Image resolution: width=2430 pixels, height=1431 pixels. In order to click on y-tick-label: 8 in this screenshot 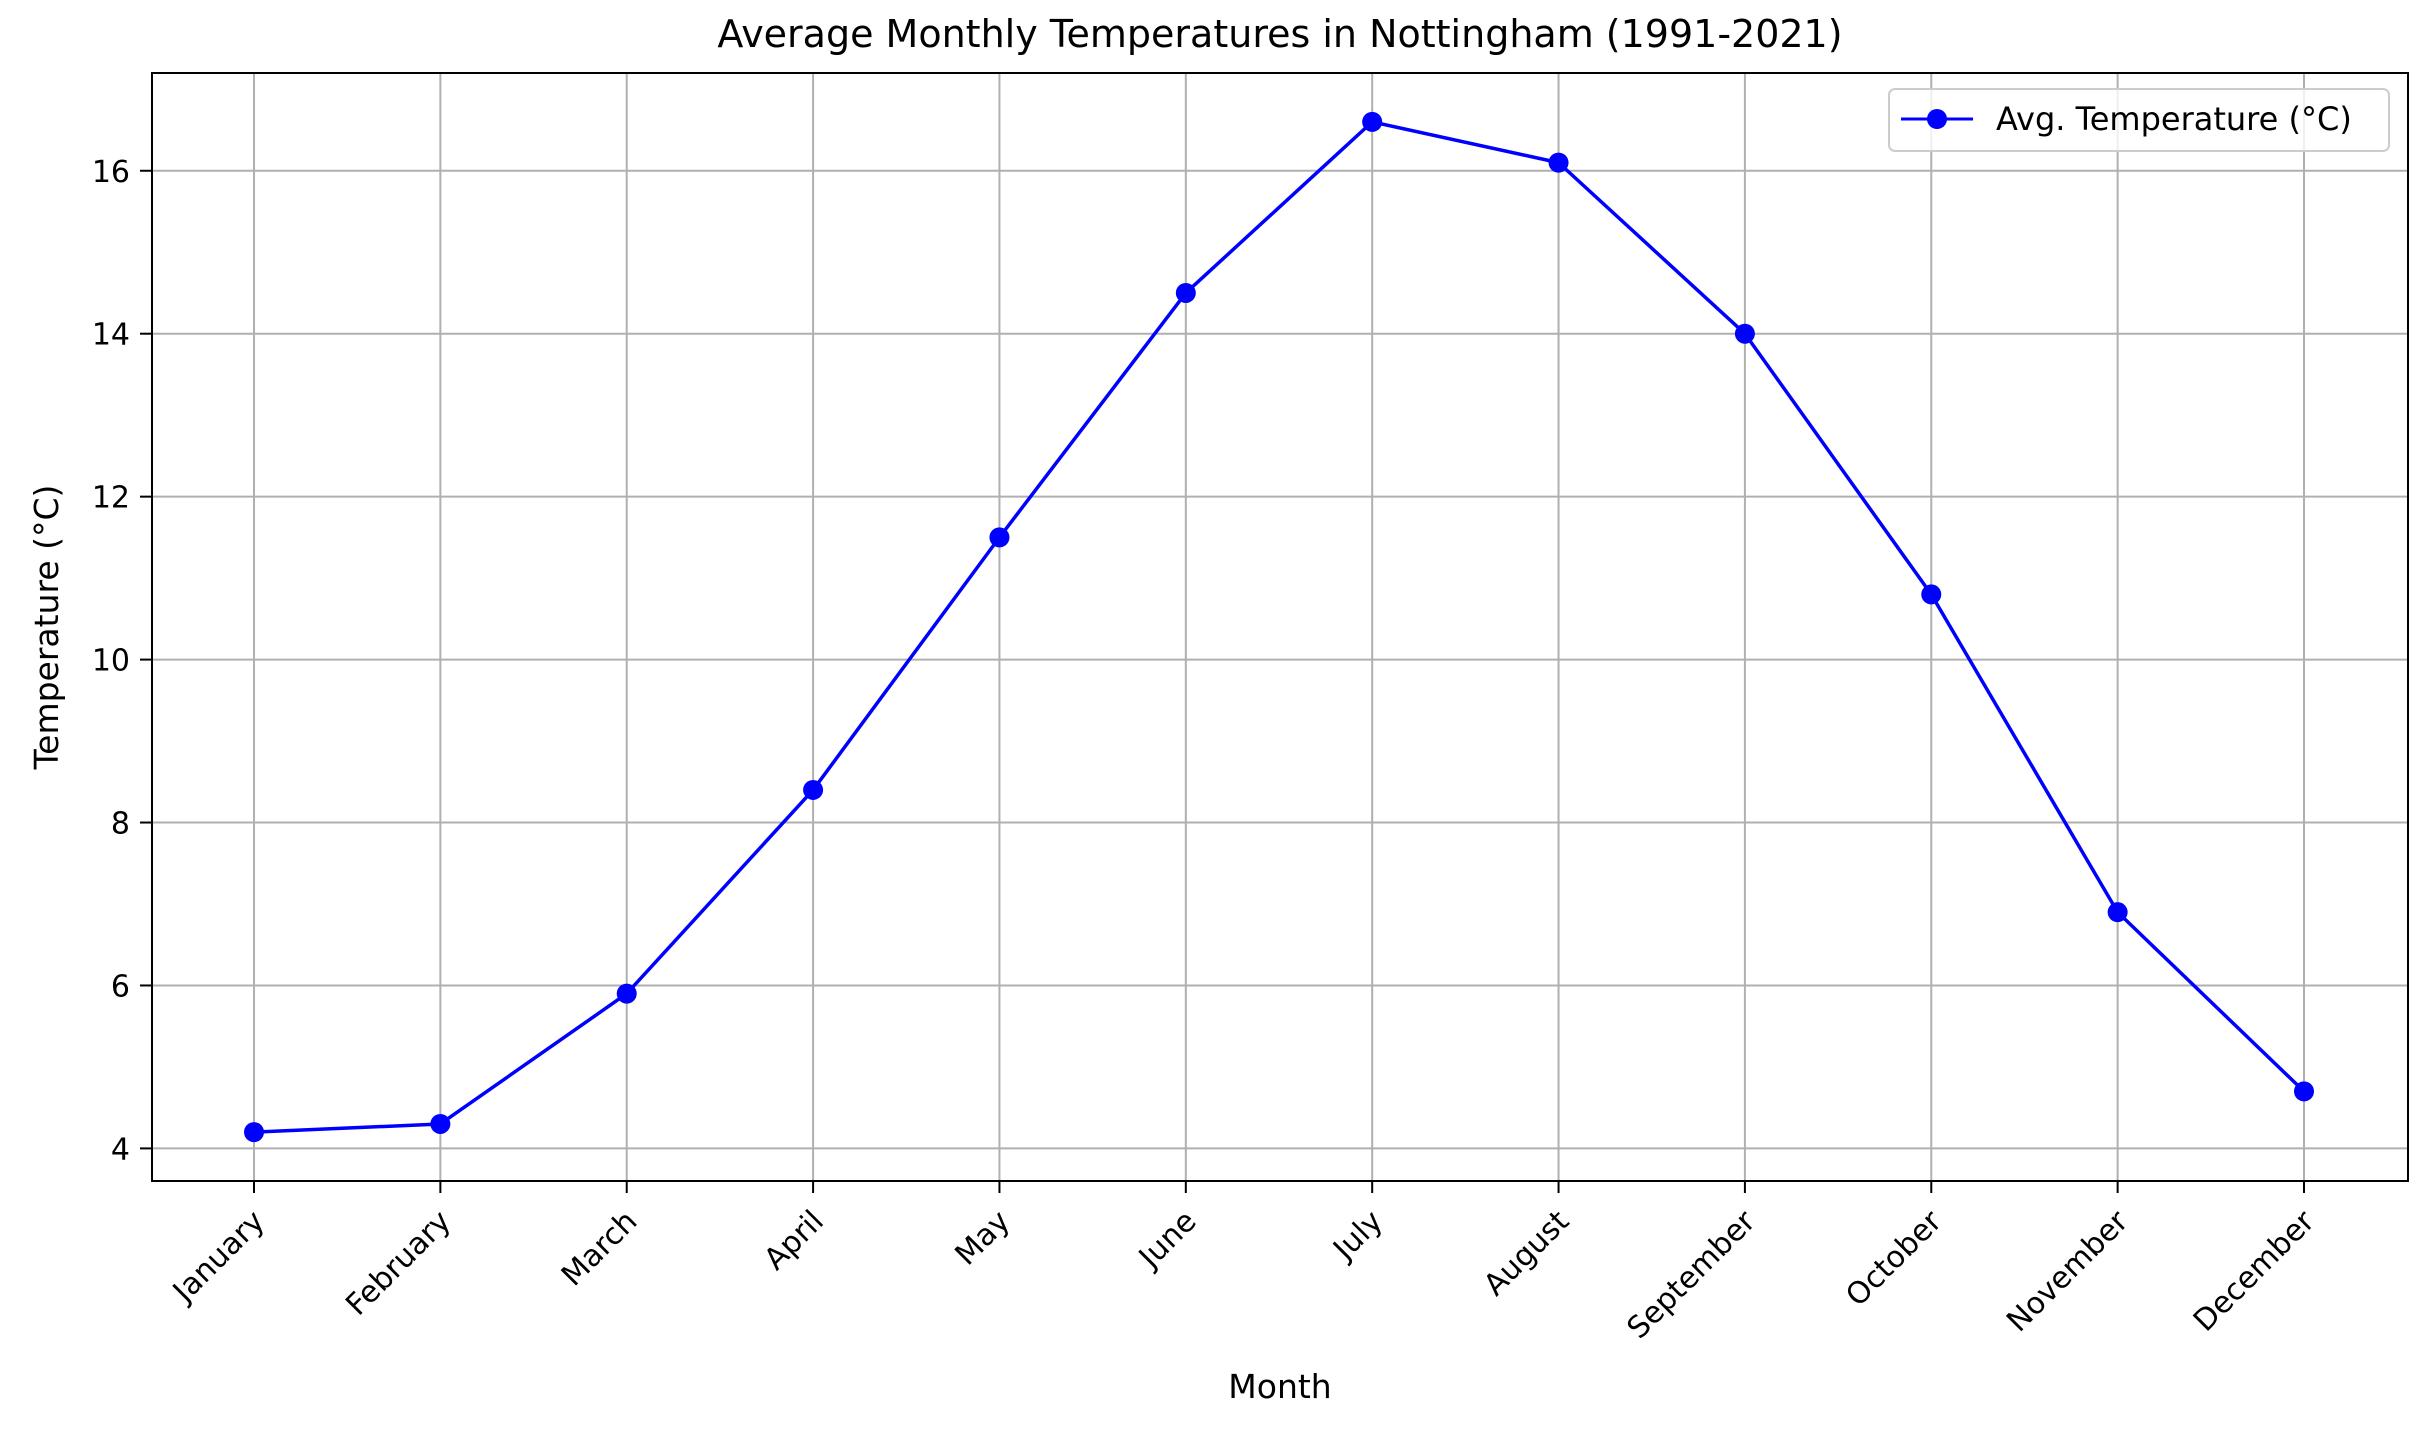, I will do `click(120, 824)`.